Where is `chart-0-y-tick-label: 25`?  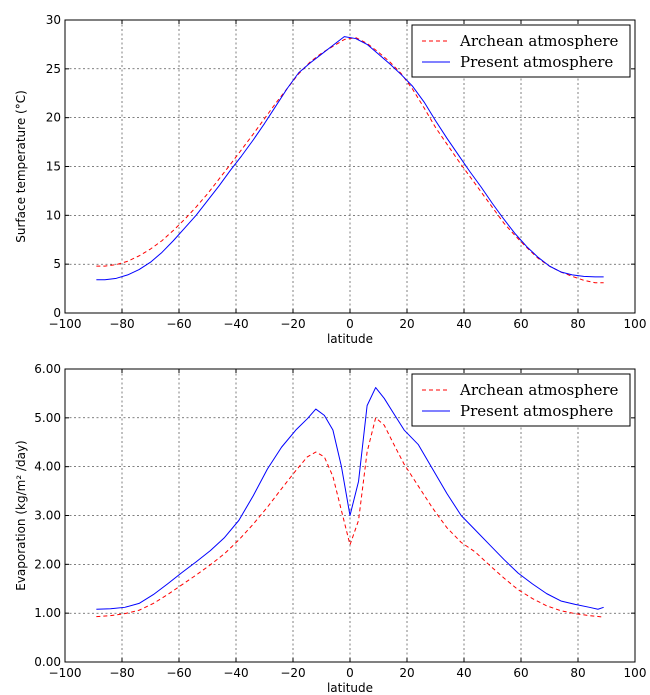 chart-0-y-tick-label: 25 is located at coordinates (53, 69).